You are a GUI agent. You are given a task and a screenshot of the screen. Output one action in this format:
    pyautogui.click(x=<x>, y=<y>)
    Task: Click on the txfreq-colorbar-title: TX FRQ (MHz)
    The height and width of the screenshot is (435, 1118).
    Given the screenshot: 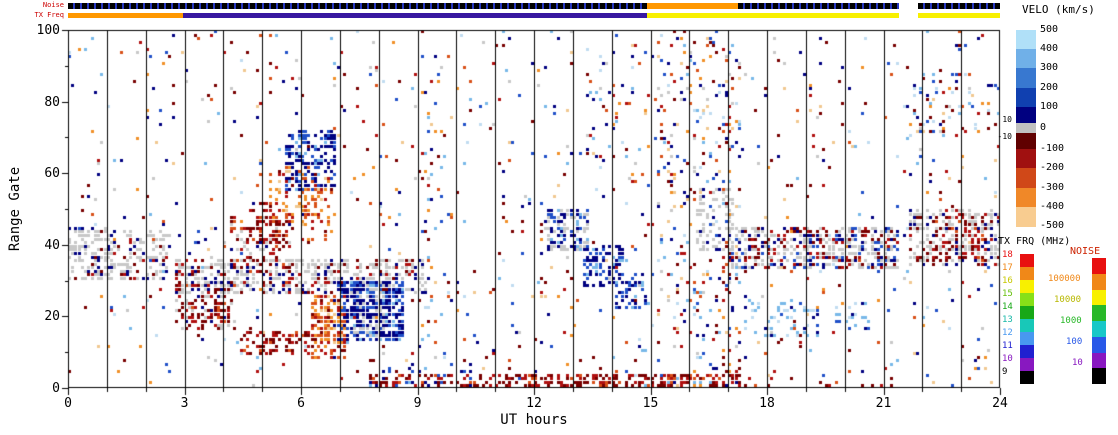 What is the action you would take?
    pyautogui.click(x=1034, y=241)
    